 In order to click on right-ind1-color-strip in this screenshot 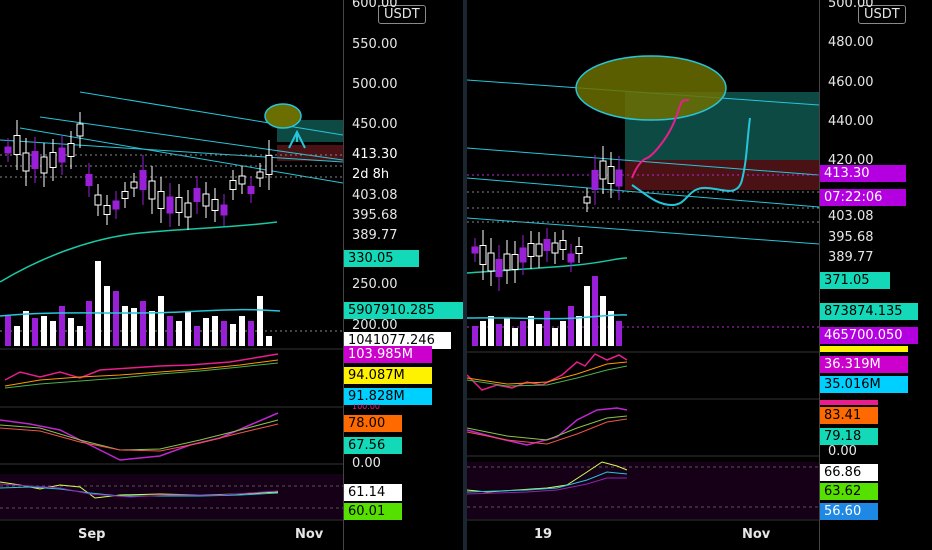, I will do `click(864, 349)`.